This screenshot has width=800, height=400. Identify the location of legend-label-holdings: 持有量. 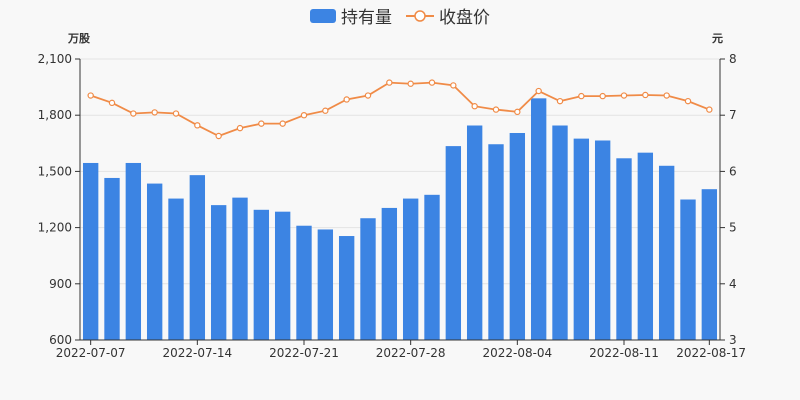
(366, 18).